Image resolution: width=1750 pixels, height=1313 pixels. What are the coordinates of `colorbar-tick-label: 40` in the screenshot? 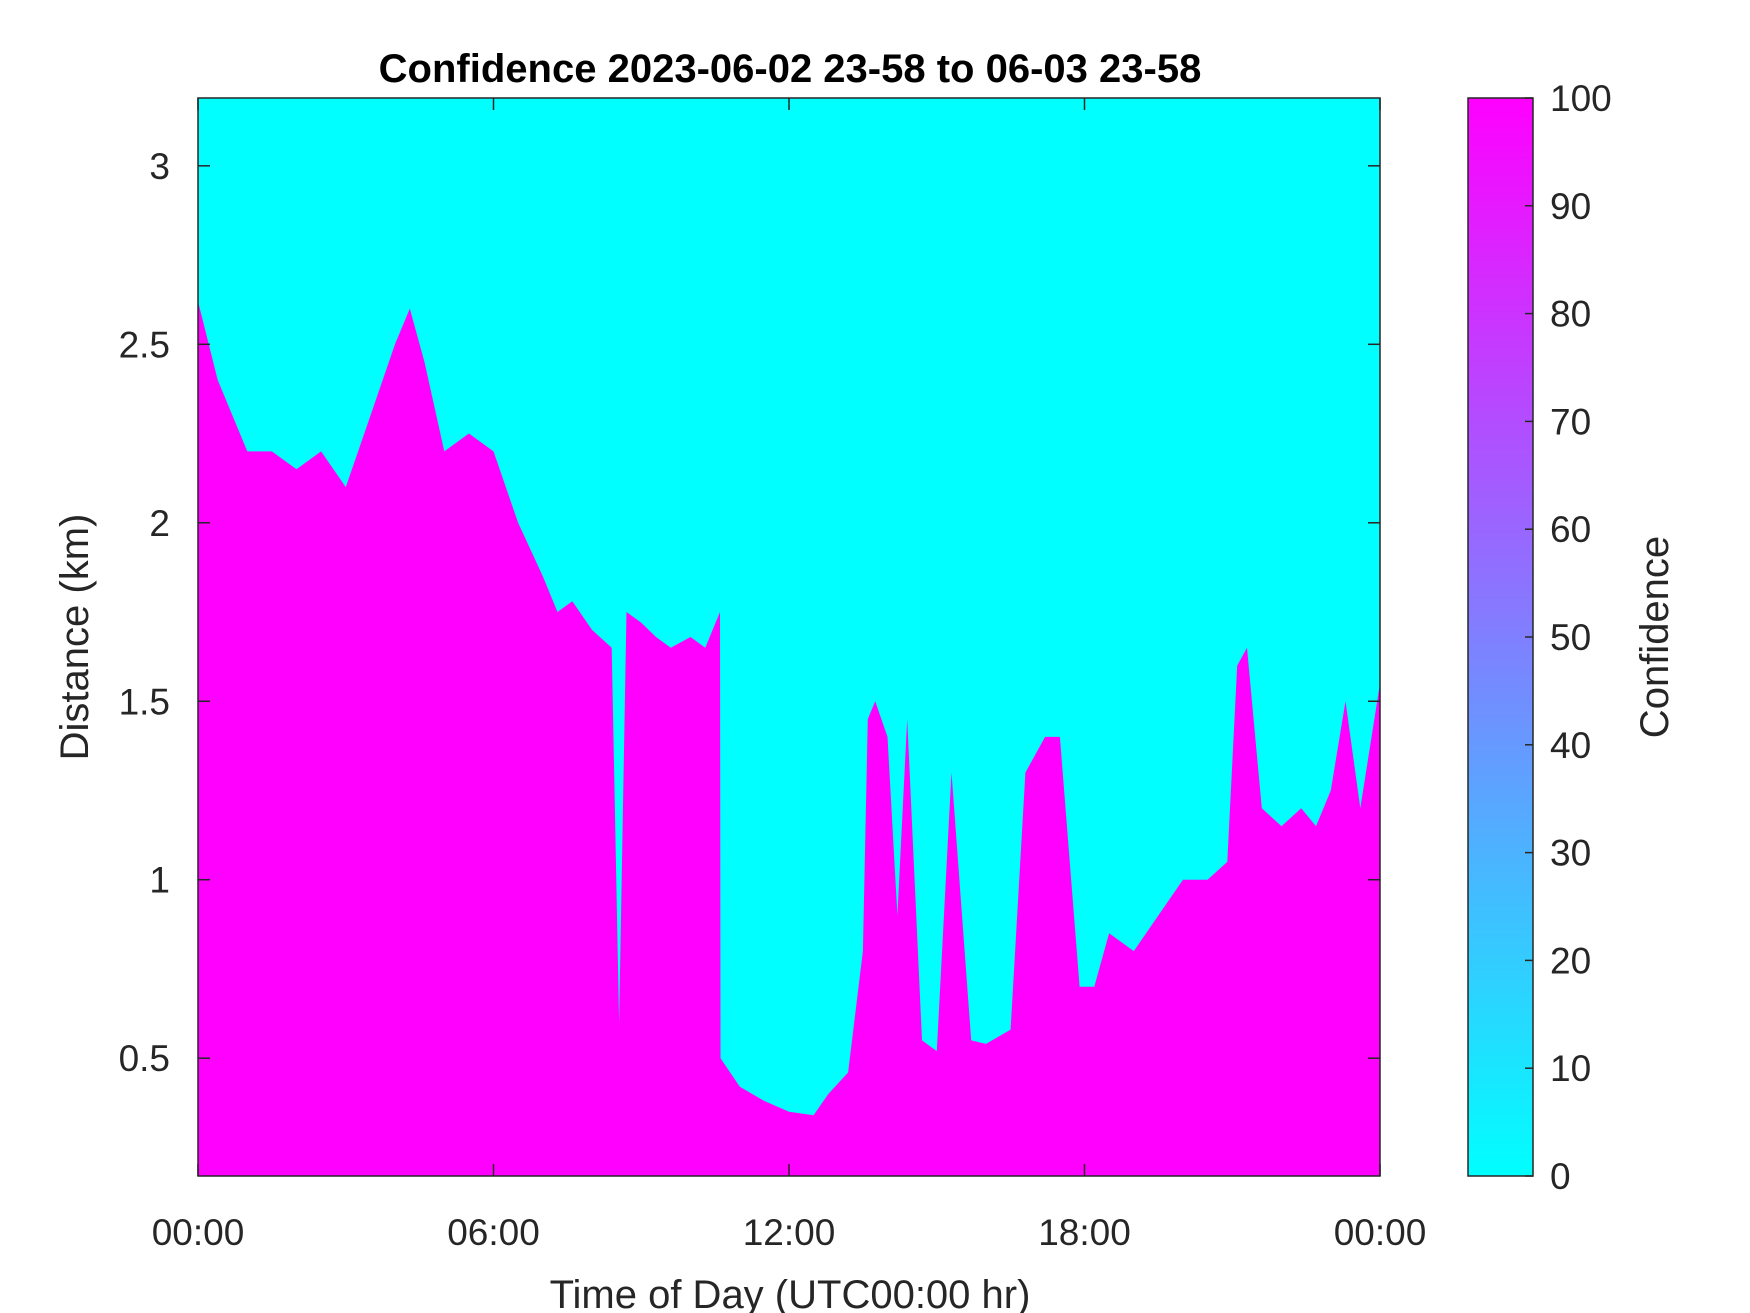 It's located at (1570, 745).